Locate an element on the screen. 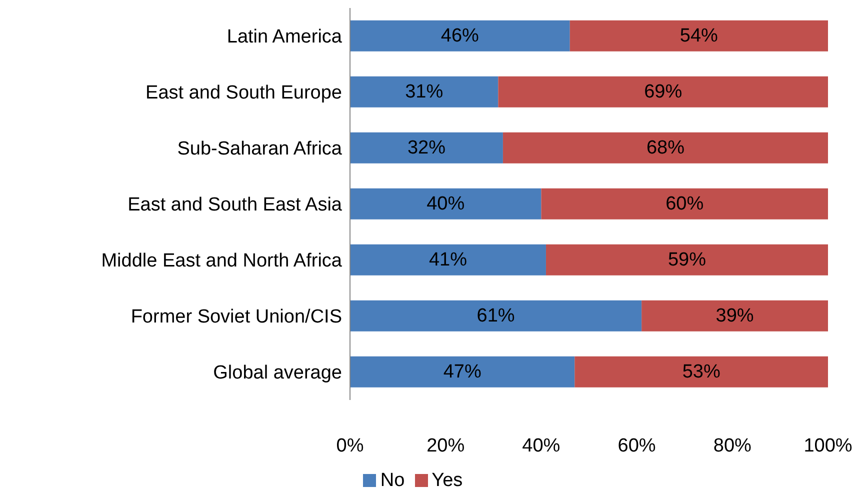  y-tick-label: Former Soviet Union/CIS is located at coordinates (236, 317).